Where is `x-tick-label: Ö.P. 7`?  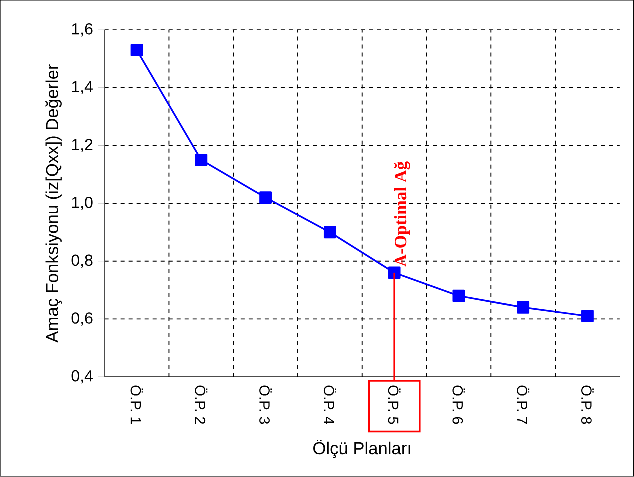 x-tick-label: Ö.P. 7 is located at coordinates (523, 405).